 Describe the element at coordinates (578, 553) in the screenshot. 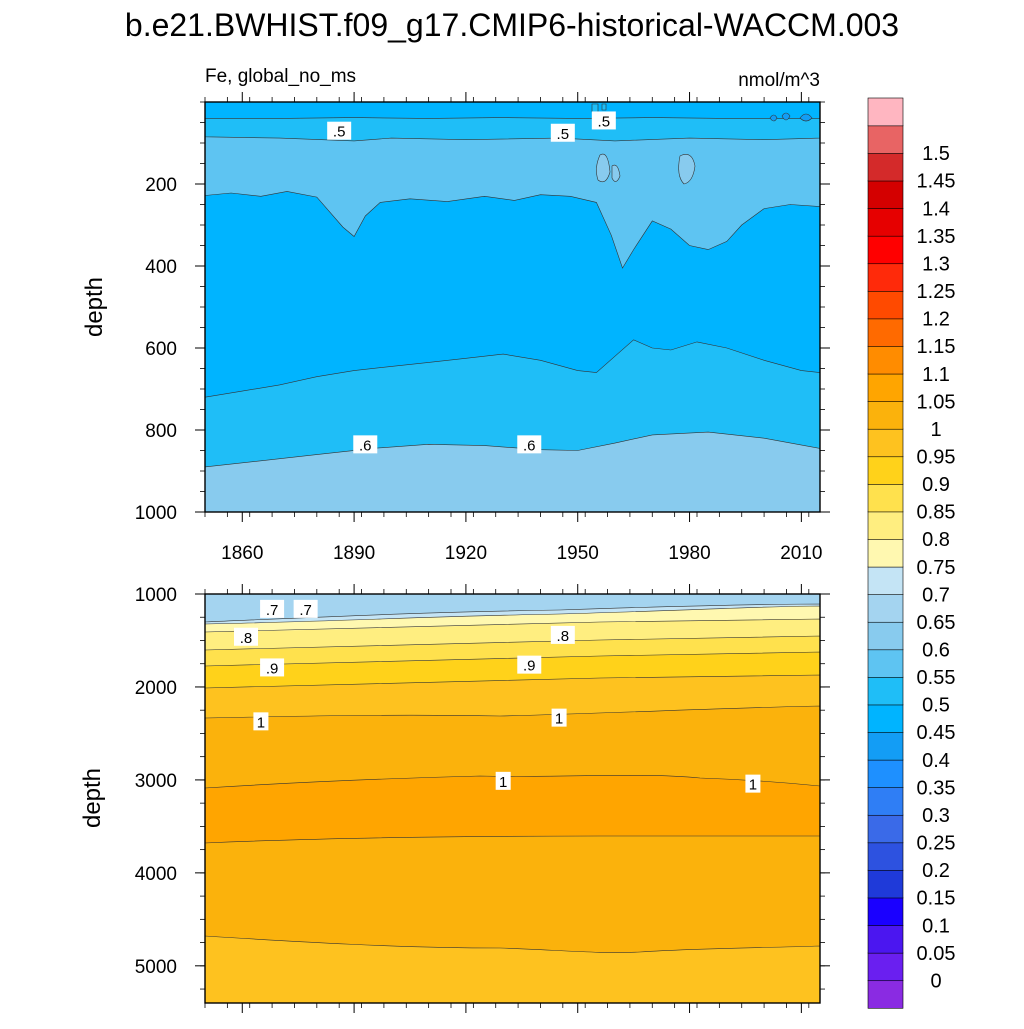

I see `x-tick-label: 1950` at that location.